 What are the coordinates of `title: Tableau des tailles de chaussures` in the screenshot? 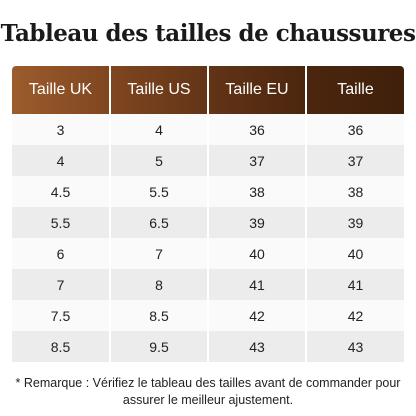 It's located at (208, 33).